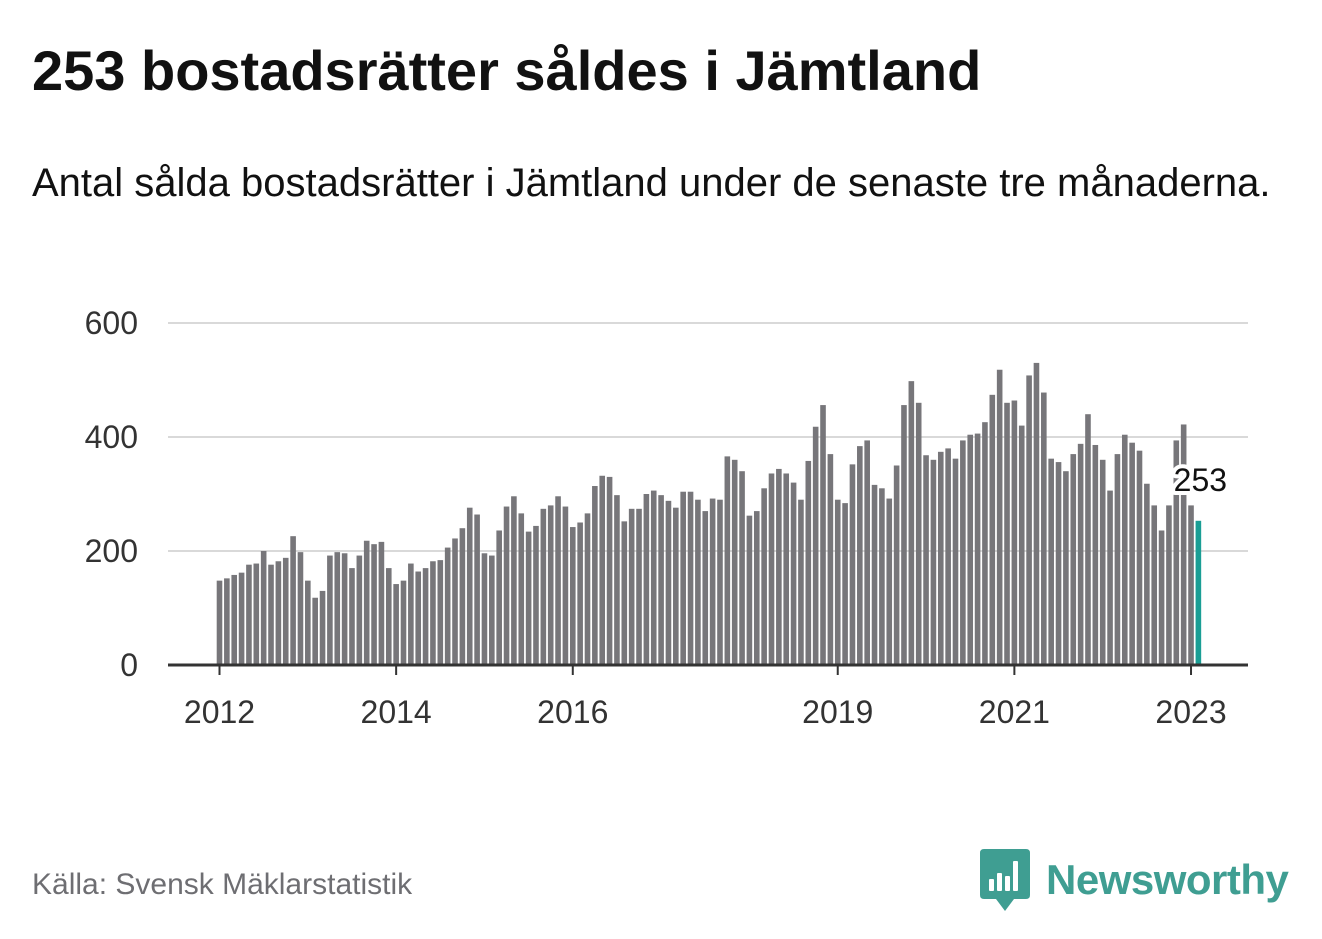 This screenshot has width=1322, height=939. What do you see at coordinates (507, 70) in the screenshot?
I see `chart-title: 253 bostadsrätter såldes i Jämtland` at bounding box center [507, 70].